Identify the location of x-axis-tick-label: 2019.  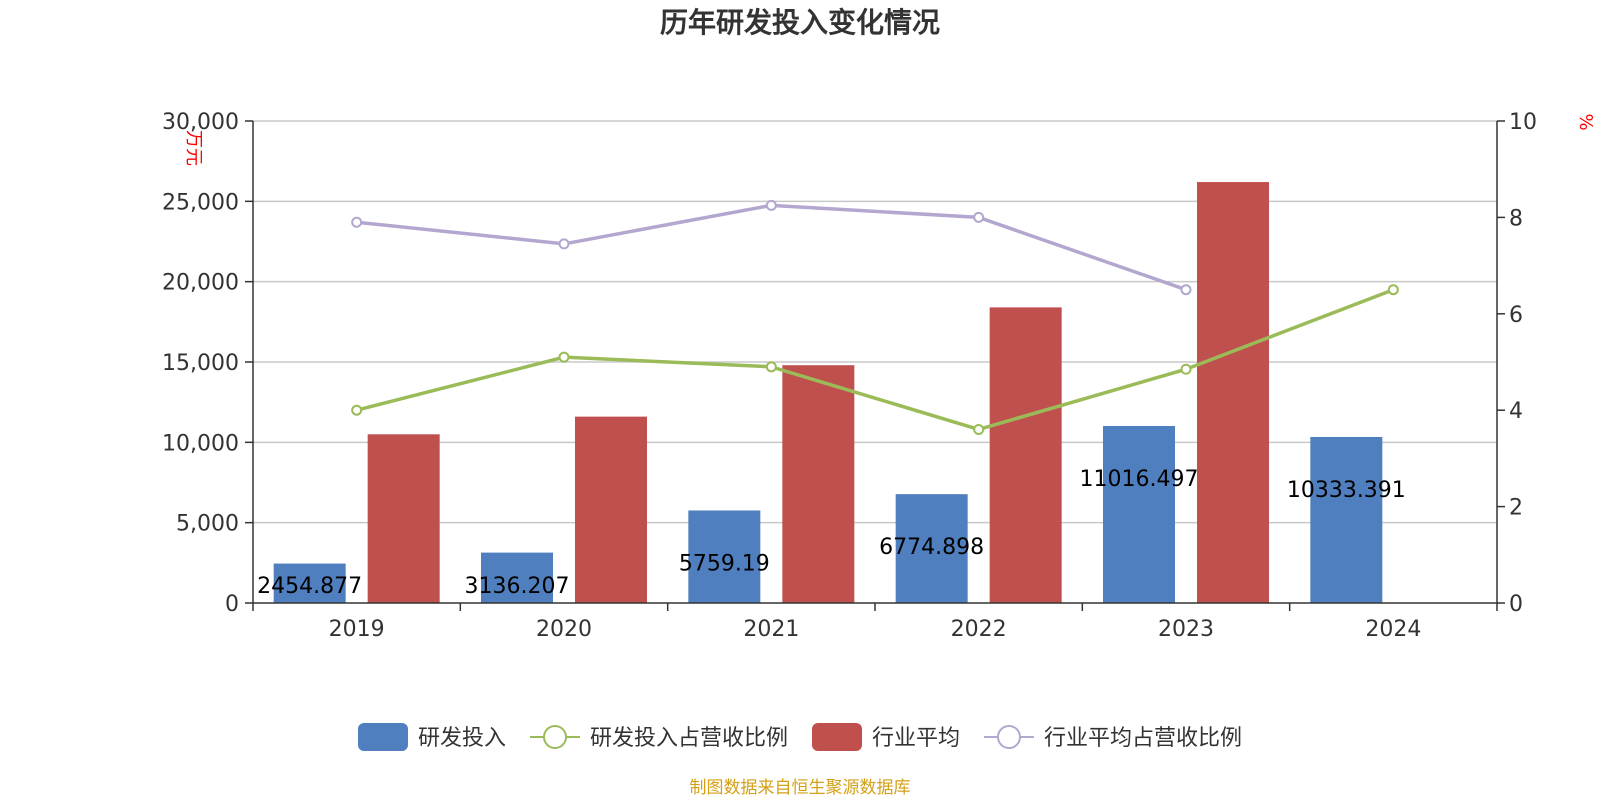
(357, 629).